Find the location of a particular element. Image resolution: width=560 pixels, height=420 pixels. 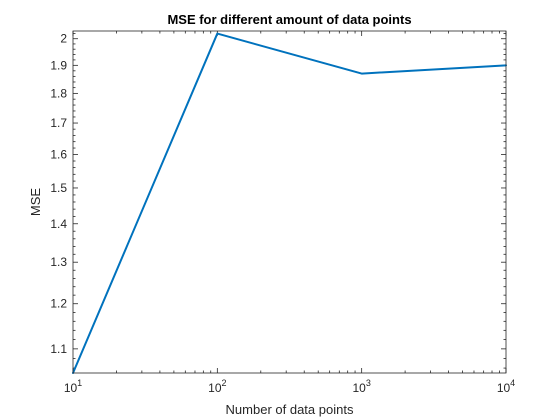

y-tick-label: 1.7 is located at coordinates (58, 123).